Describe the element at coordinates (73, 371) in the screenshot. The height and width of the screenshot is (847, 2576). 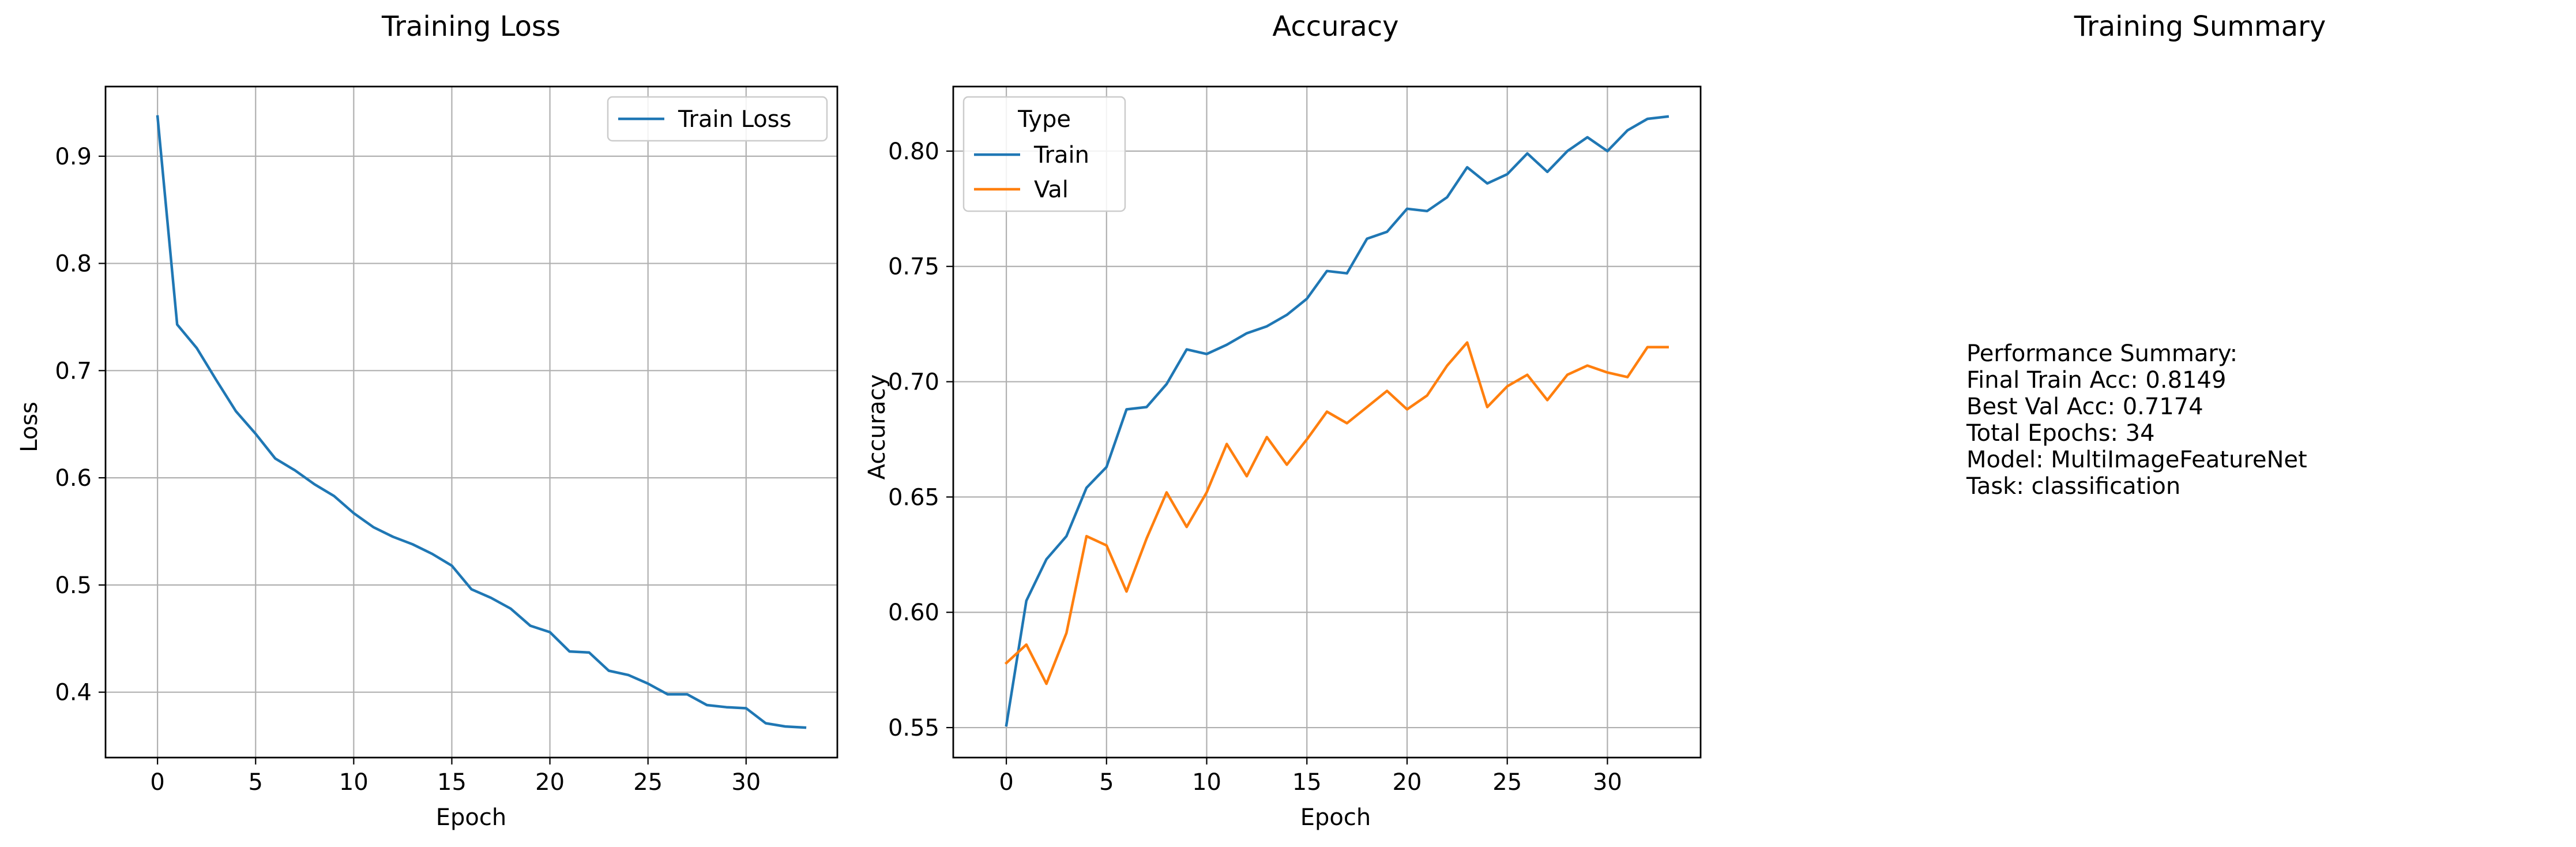
I see `loss-y-tick-label: 0.7` at that location.